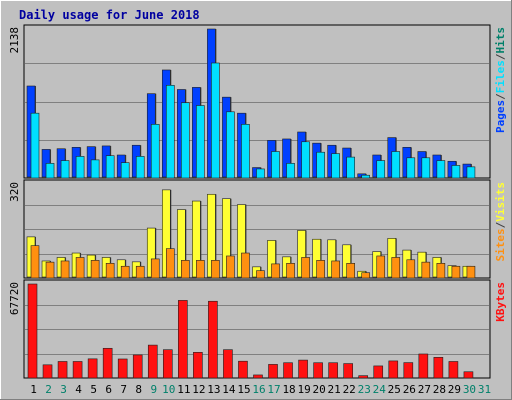  What do you see at coordinates (500, 40) in the screenshot?
I see `legend-entry: Hits` at bounding box center [500, 40].